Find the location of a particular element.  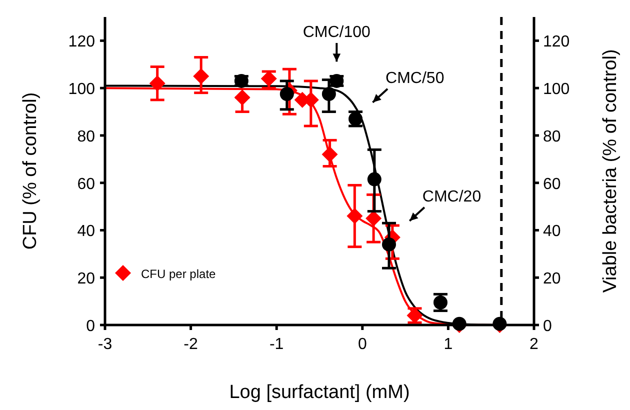

y-tick-label: 100 is located at coordinates (82, 89).